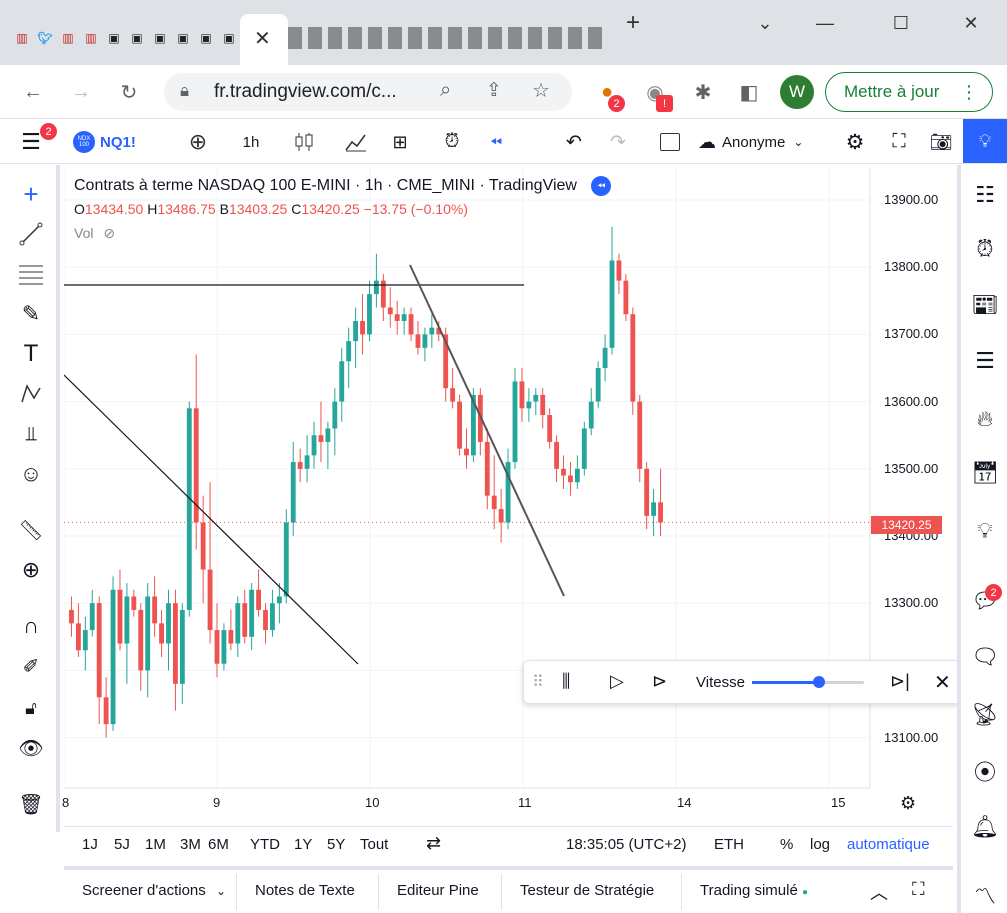  I want to click on fib-lines-icon, so click(31, 274).